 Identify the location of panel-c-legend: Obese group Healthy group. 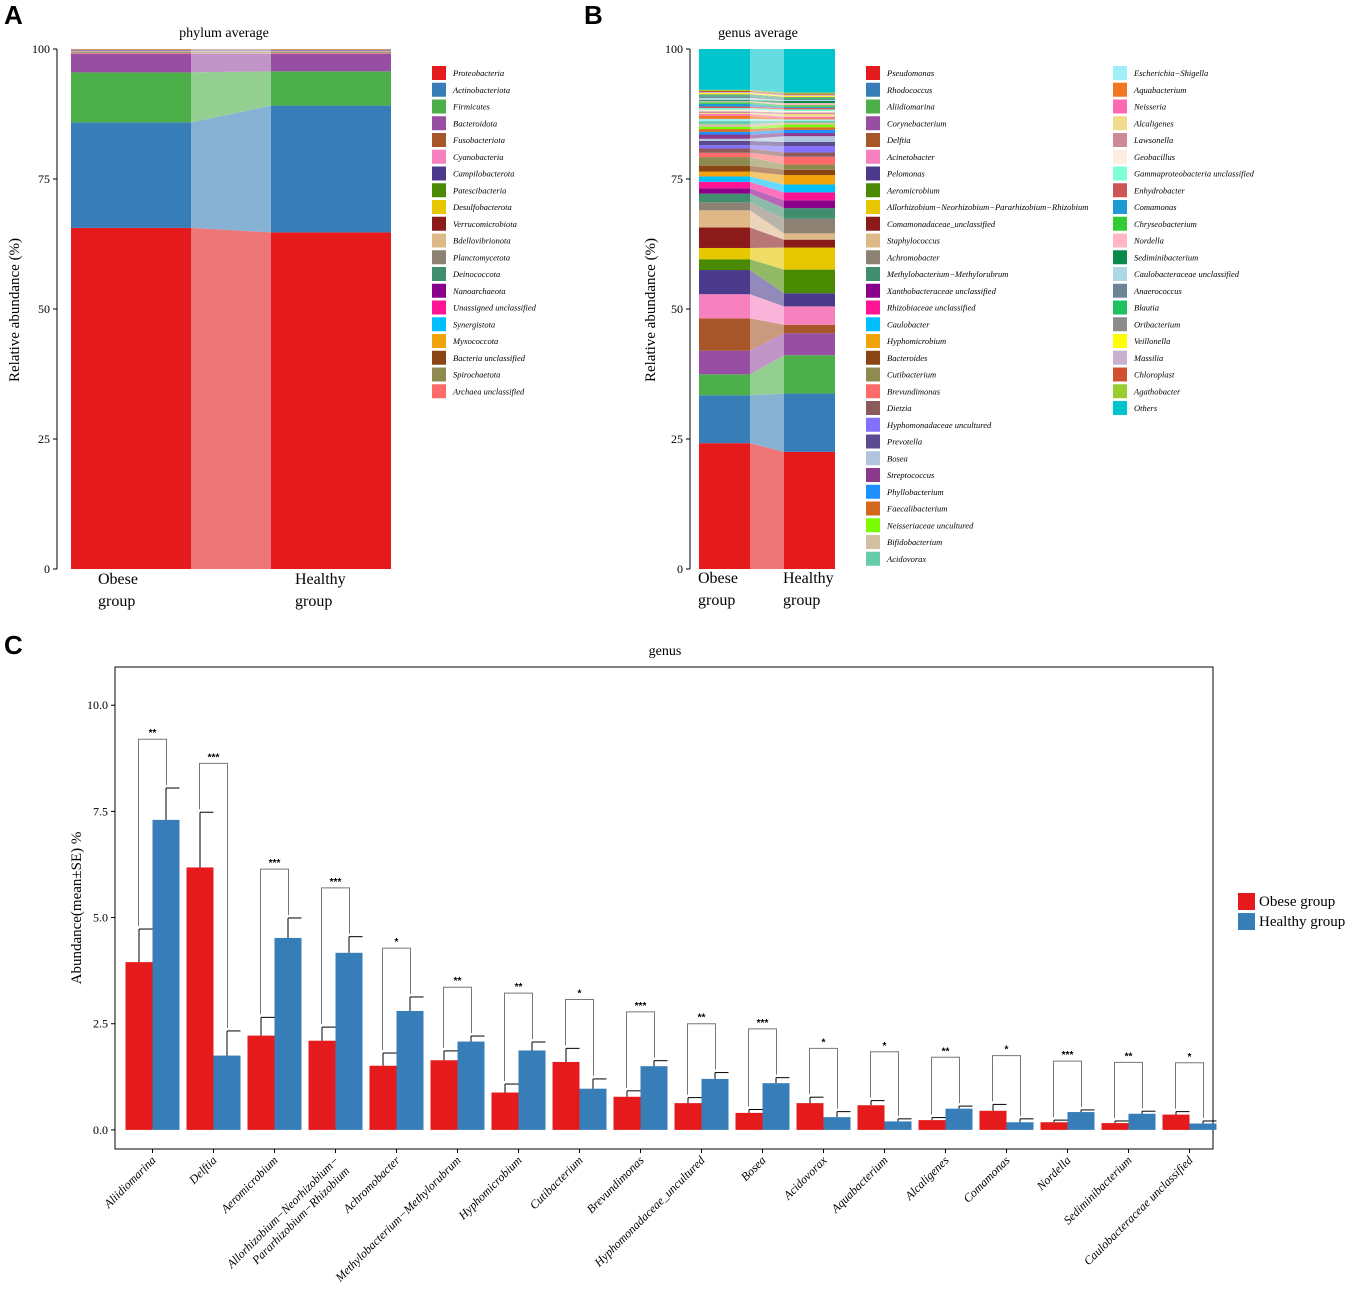
(1291, 911).